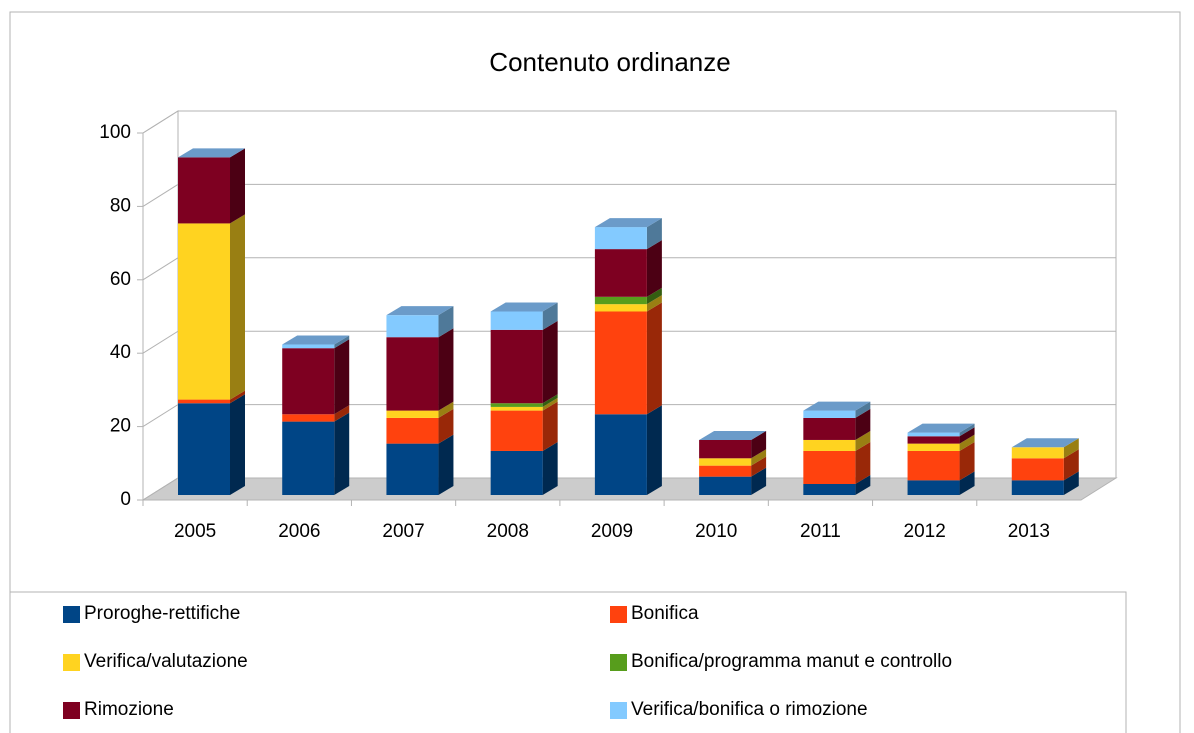  Describe the element at coordinates (120, 352) in the screenshot. I see `y-tick-label: 40` at that location.